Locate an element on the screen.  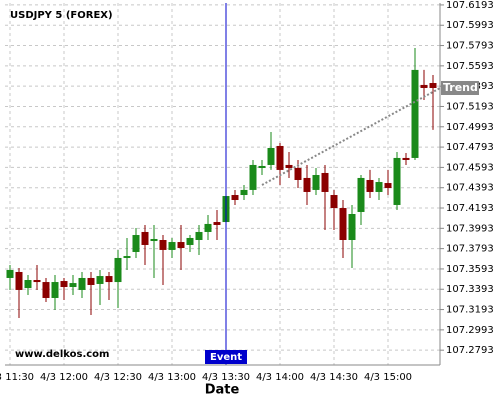
chart-title: USDJPY 5 (FOREX) is located at coordinates (61, 15).